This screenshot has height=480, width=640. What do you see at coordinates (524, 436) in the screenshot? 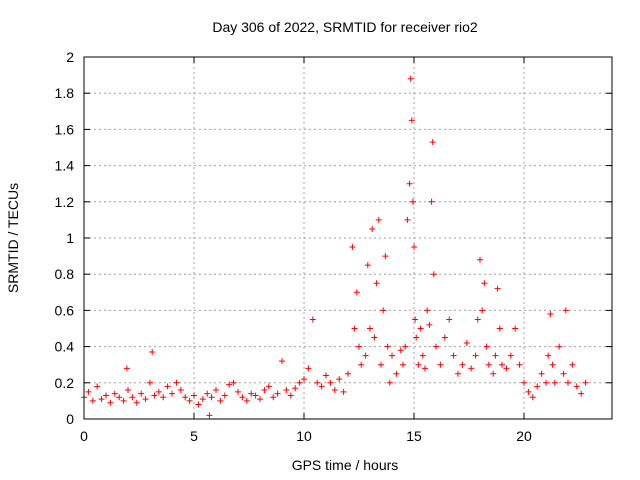
I see `x-tick-label: 20` at bounding box center [524, 436].